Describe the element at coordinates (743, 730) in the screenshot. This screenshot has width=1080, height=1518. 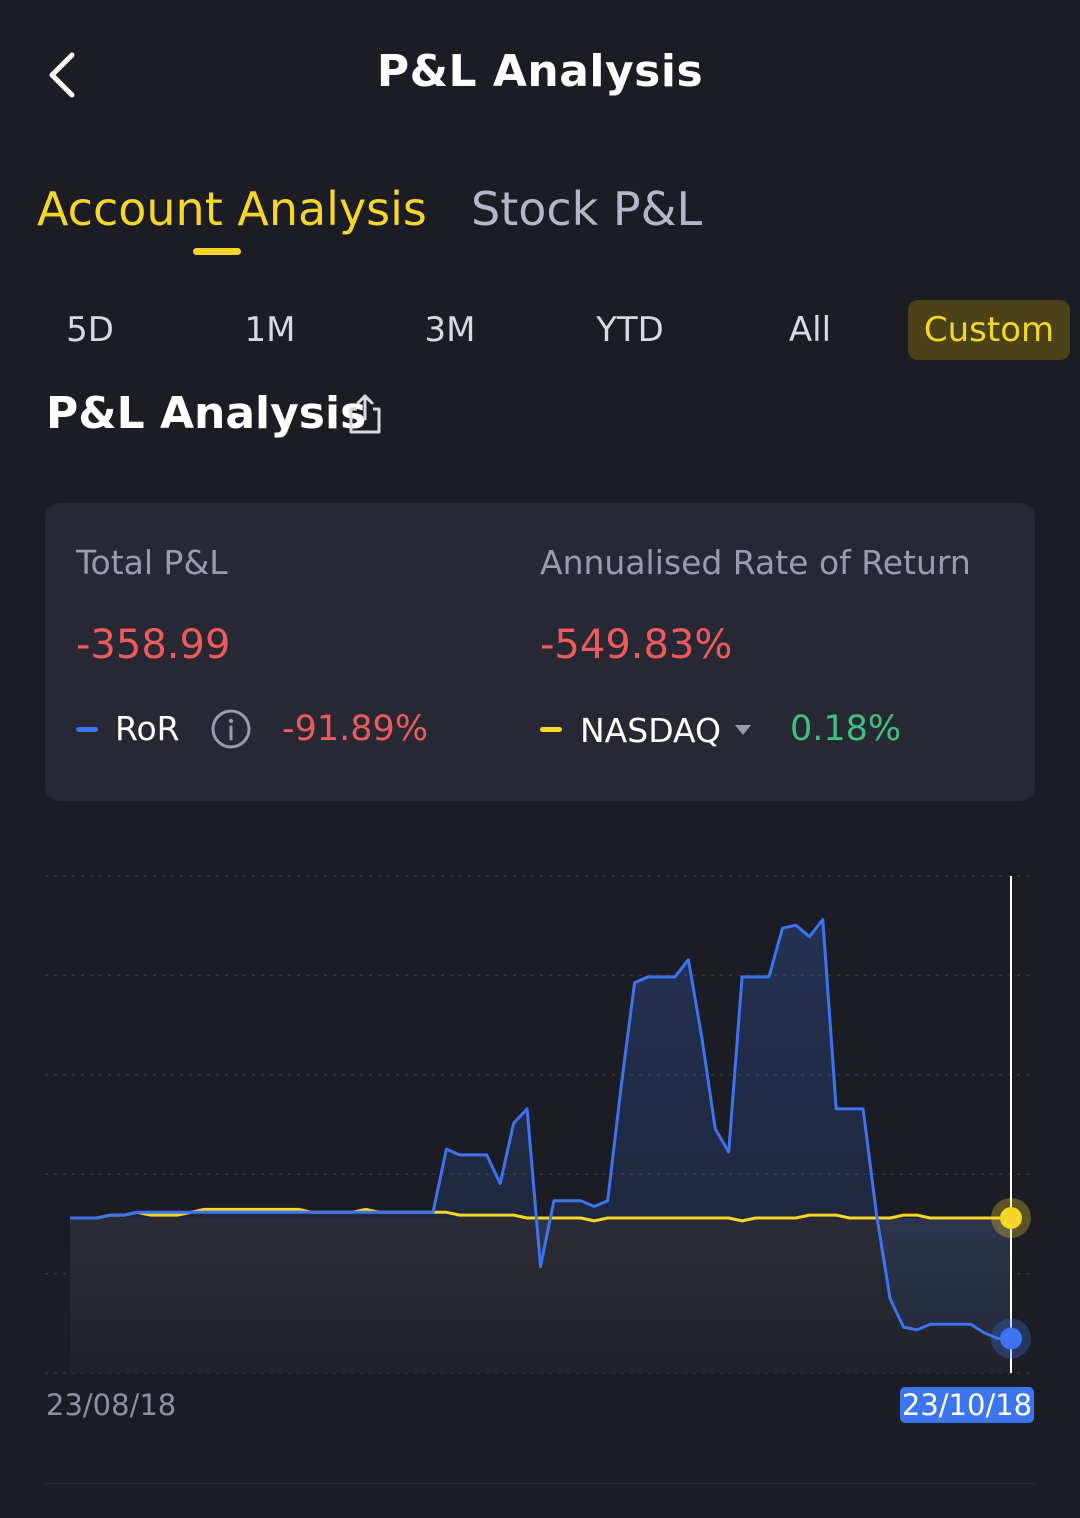
I see `caret-down-icon` at that location.